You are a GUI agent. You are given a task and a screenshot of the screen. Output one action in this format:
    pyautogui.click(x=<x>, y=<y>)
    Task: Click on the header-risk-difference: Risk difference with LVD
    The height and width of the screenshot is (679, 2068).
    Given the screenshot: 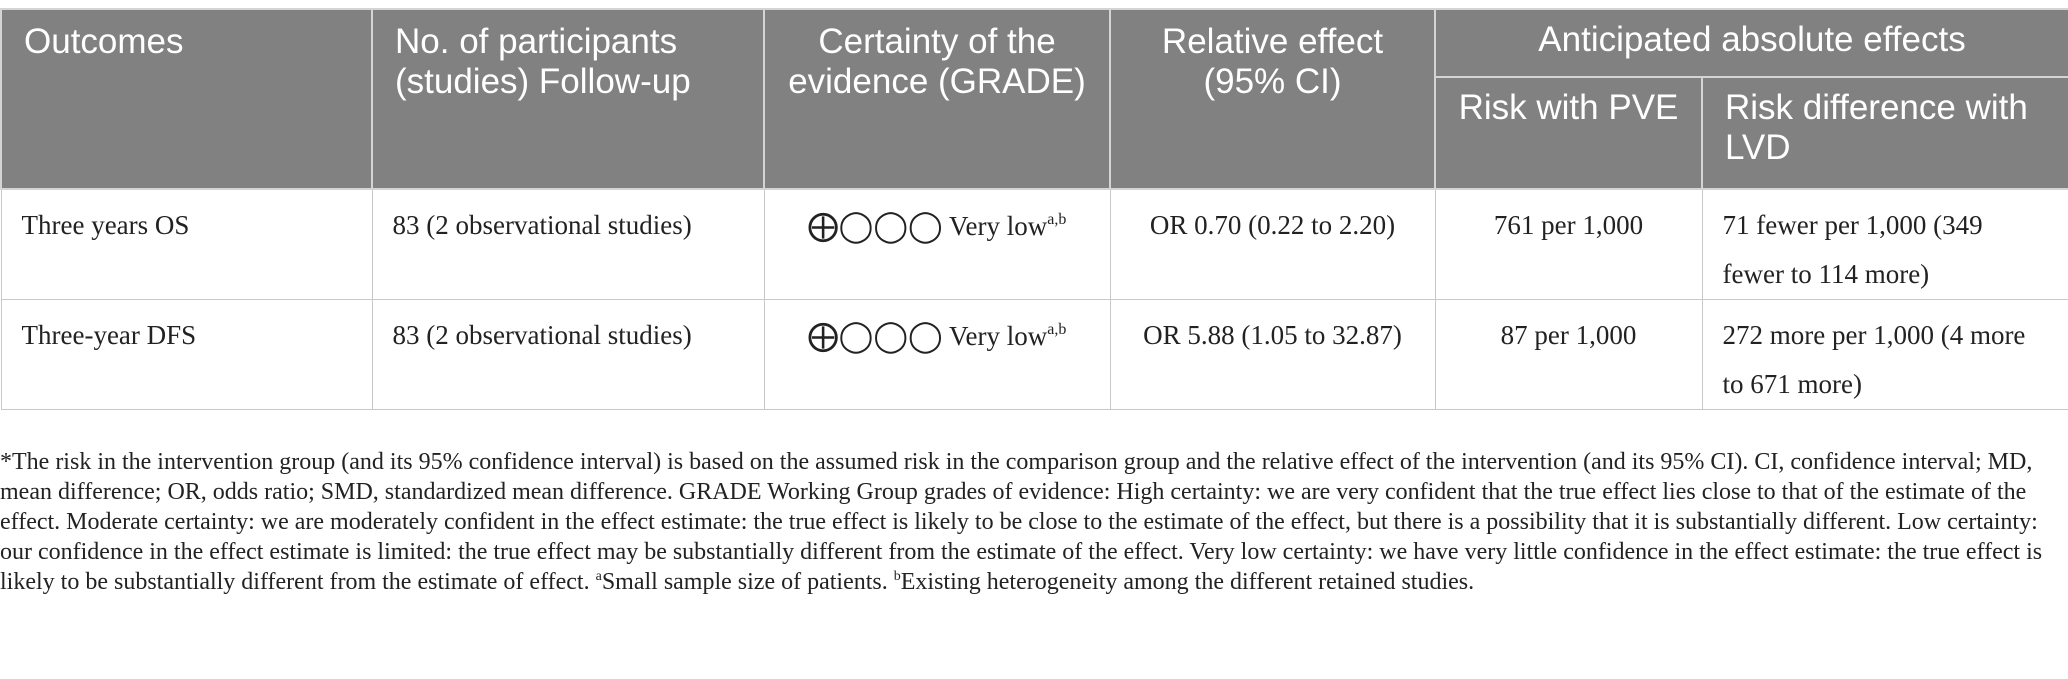 What is the action you would take?
    pyautogui.click(x=1884, y=133)
    